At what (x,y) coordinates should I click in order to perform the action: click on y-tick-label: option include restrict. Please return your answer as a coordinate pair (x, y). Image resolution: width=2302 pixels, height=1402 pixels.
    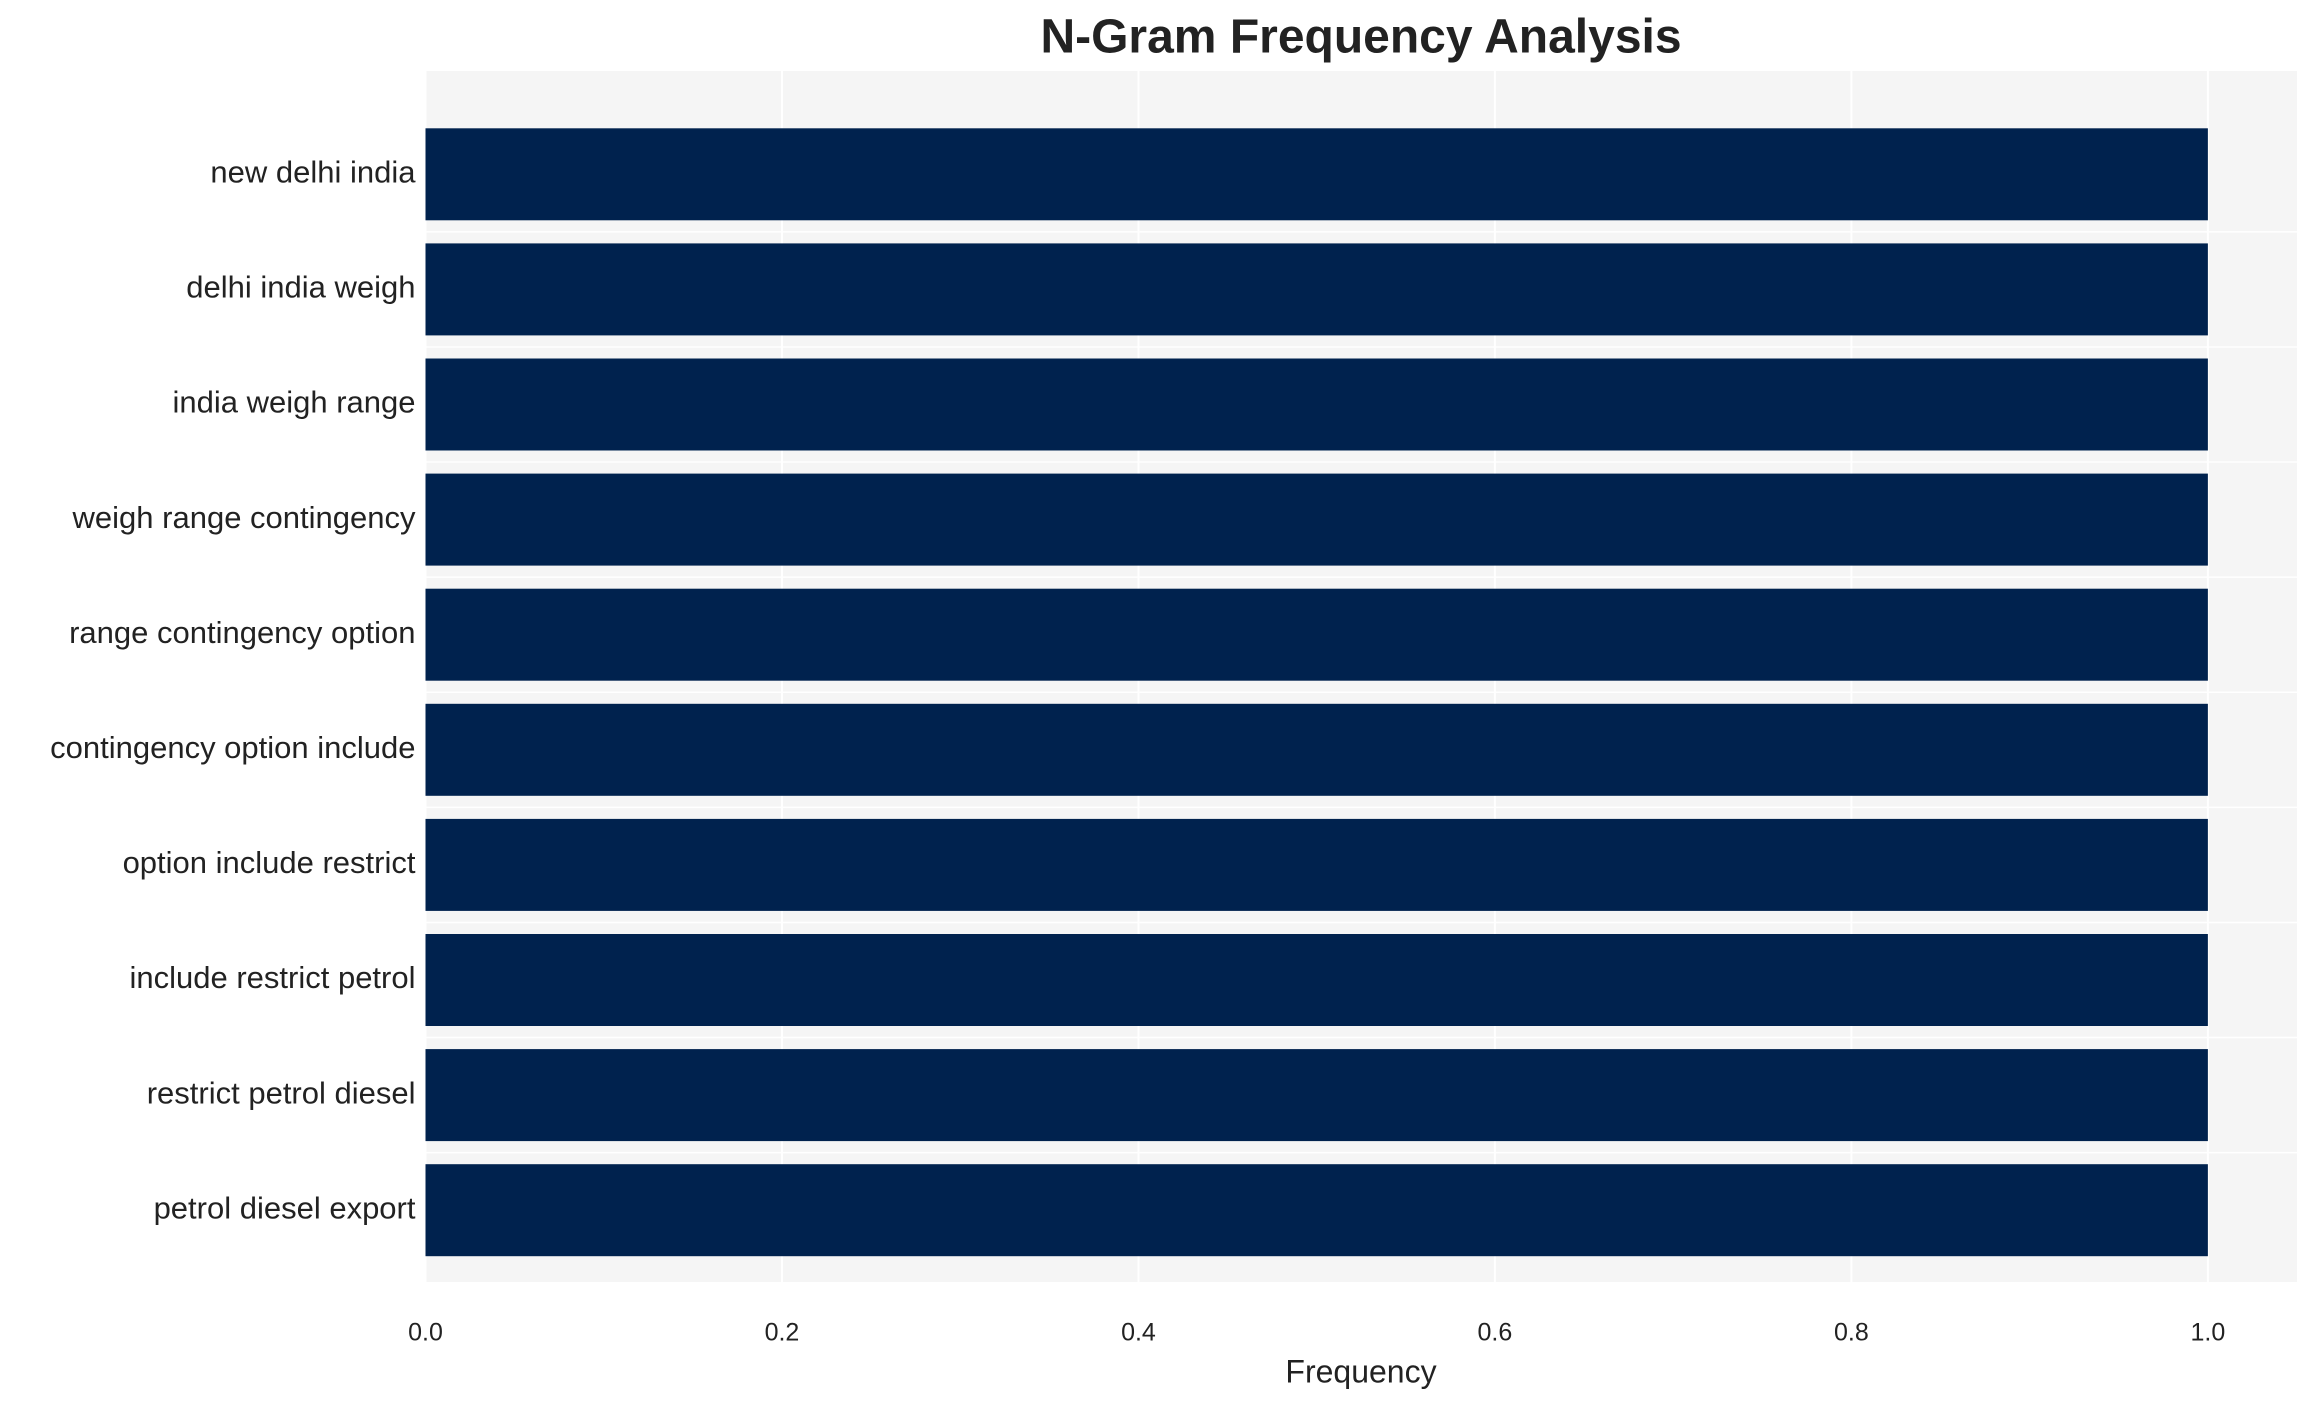
    Looking at the image, I should click on (269, 862).